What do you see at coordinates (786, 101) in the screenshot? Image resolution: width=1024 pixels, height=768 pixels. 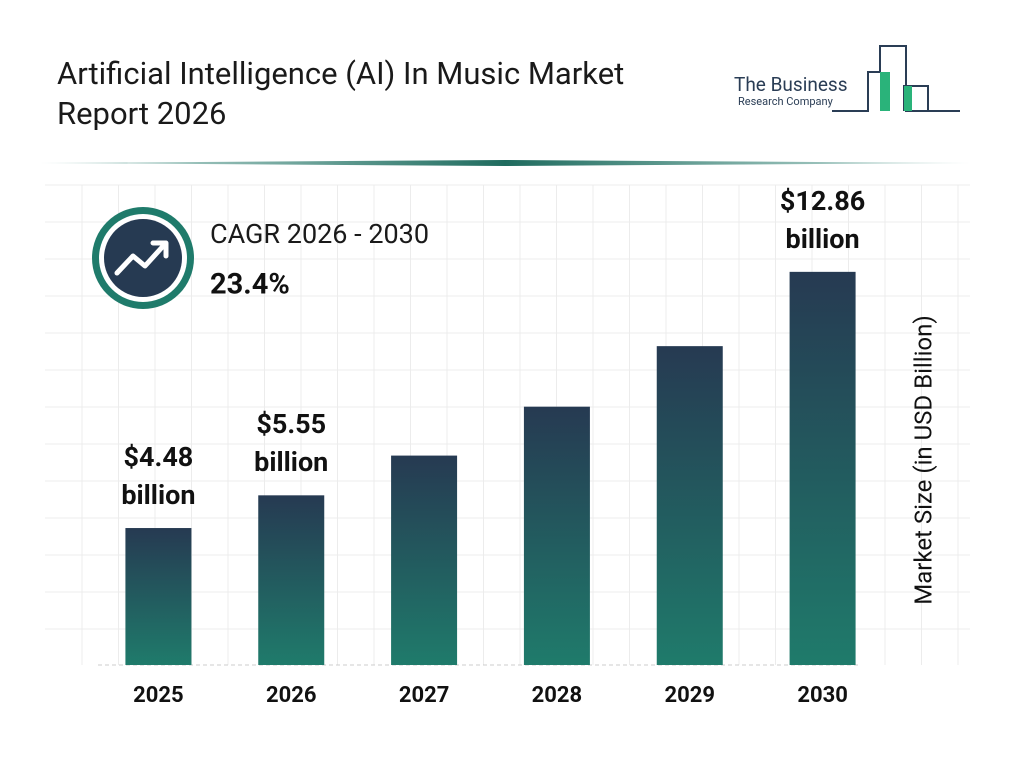 I see `logo-subtext: Research Company` at bounding box center [786, 101].